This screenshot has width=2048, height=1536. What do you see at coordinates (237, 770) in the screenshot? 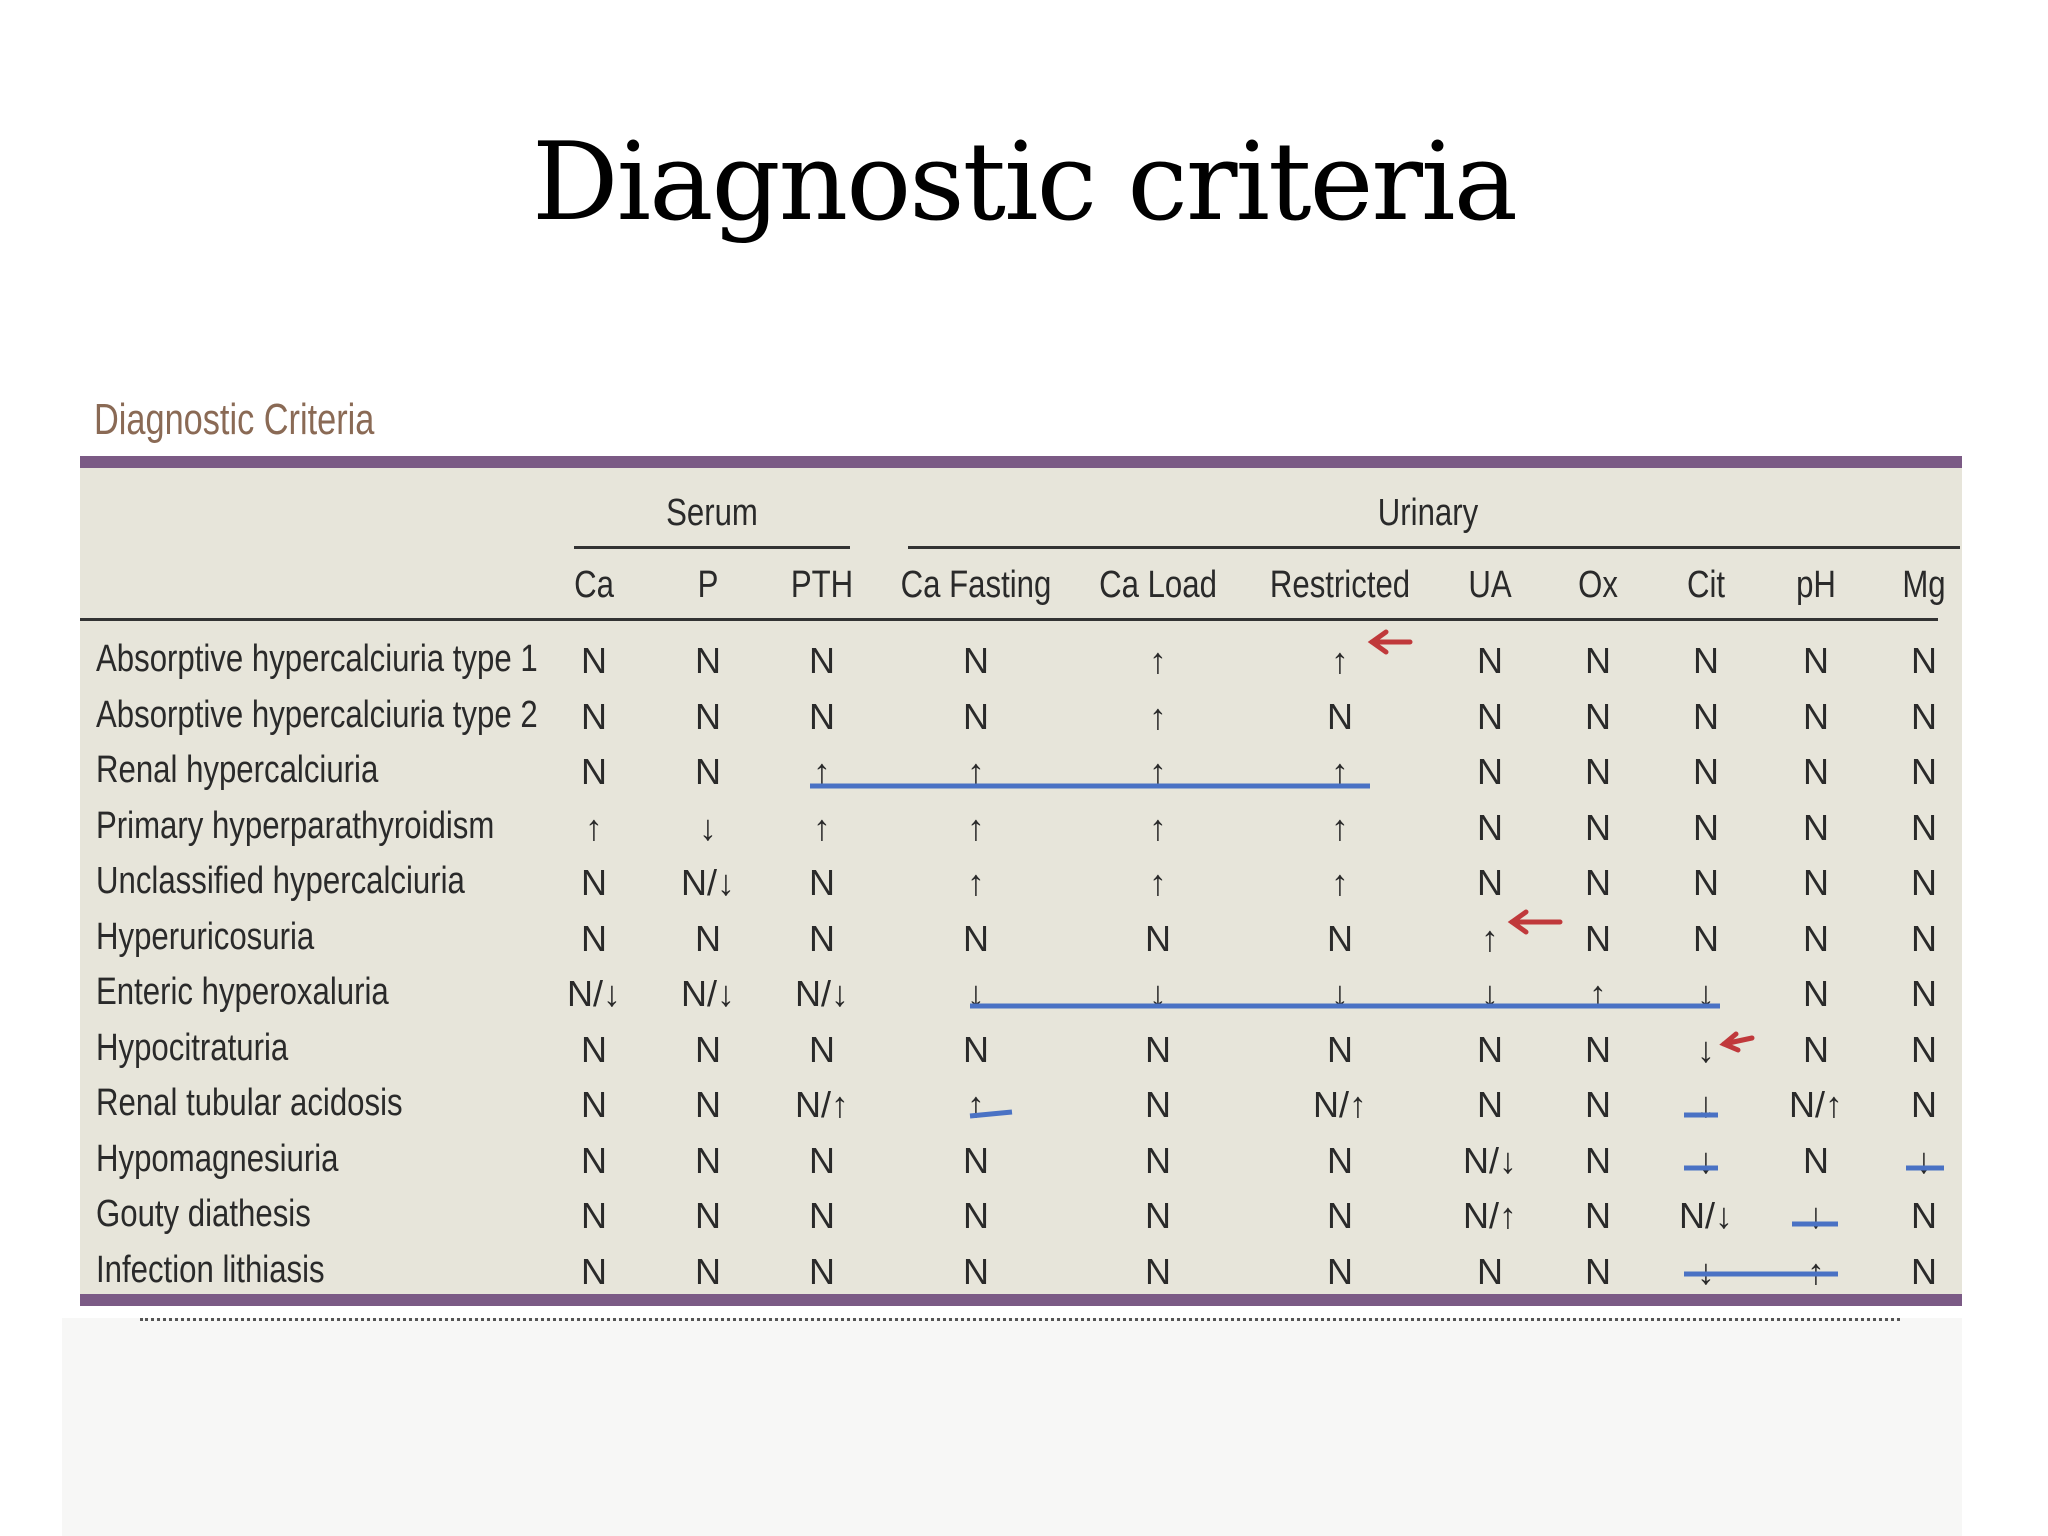
I see `row-label: Renal hypercalciuria` at bounding box center [237, 770].